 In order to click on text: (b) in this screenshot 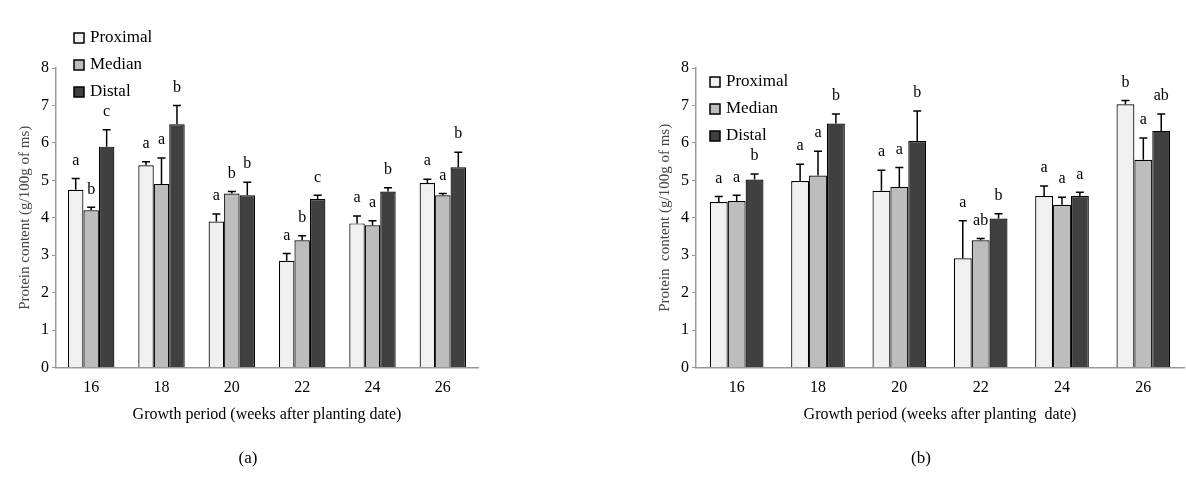, I will do `click(921, 458)`.